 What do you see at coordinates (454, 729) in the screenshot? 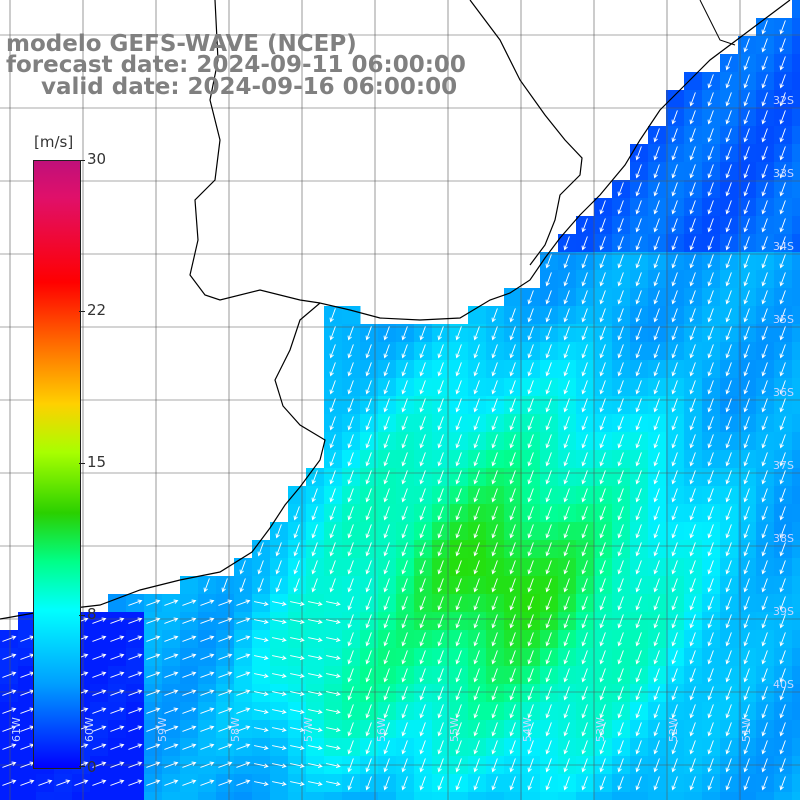
I see `lon-label: 55W` at bounding box center [454, 729].